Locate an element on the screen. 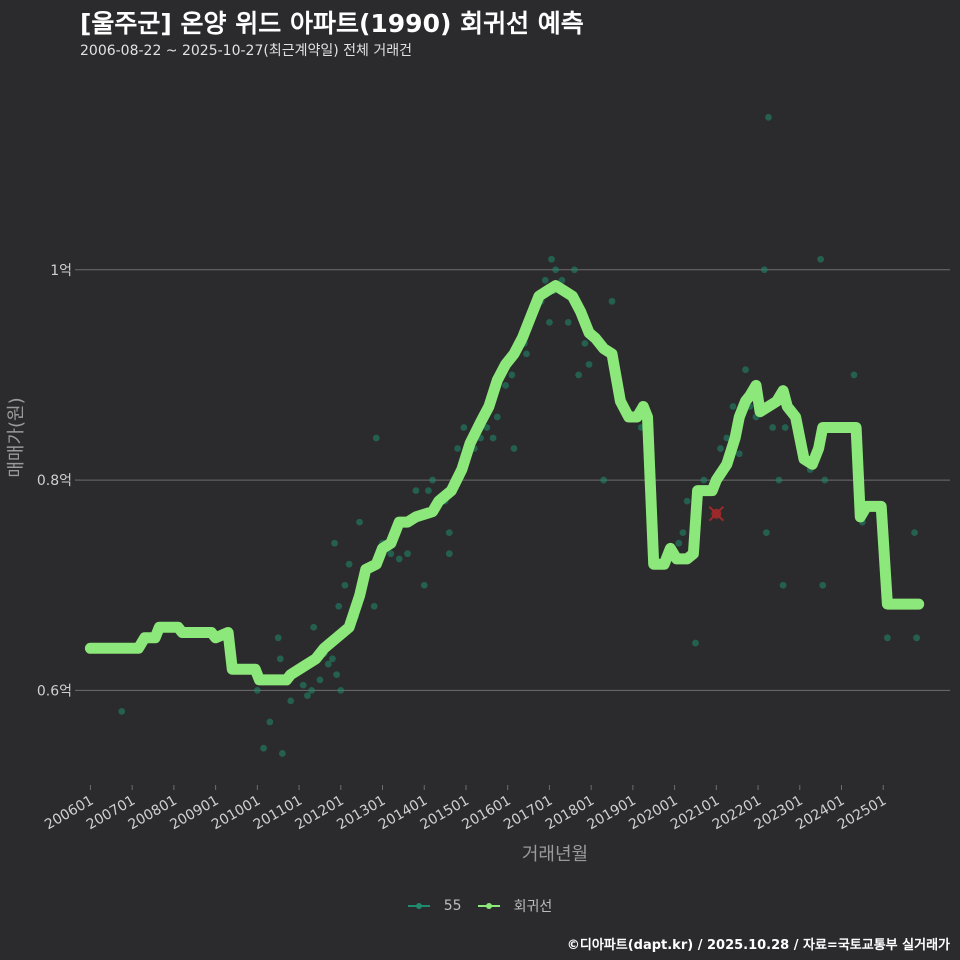 The width and height of the screenshot is (960, 960). chart-subtitle: 2006-08-22 ~ 2025-10-27(최근계약일) 전체 거래건 is located at coordinates (246, 51).